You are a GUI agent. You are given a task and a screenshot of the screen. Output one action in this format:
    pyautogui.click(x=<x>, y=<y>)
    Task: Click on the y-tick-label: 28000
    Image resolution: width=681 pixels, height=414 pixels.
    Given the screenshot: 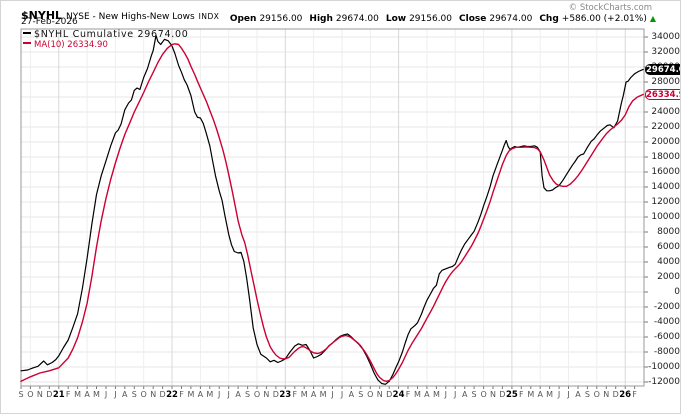 What is the action you would take?
    pyautogui.click(x=665, y=82)
    